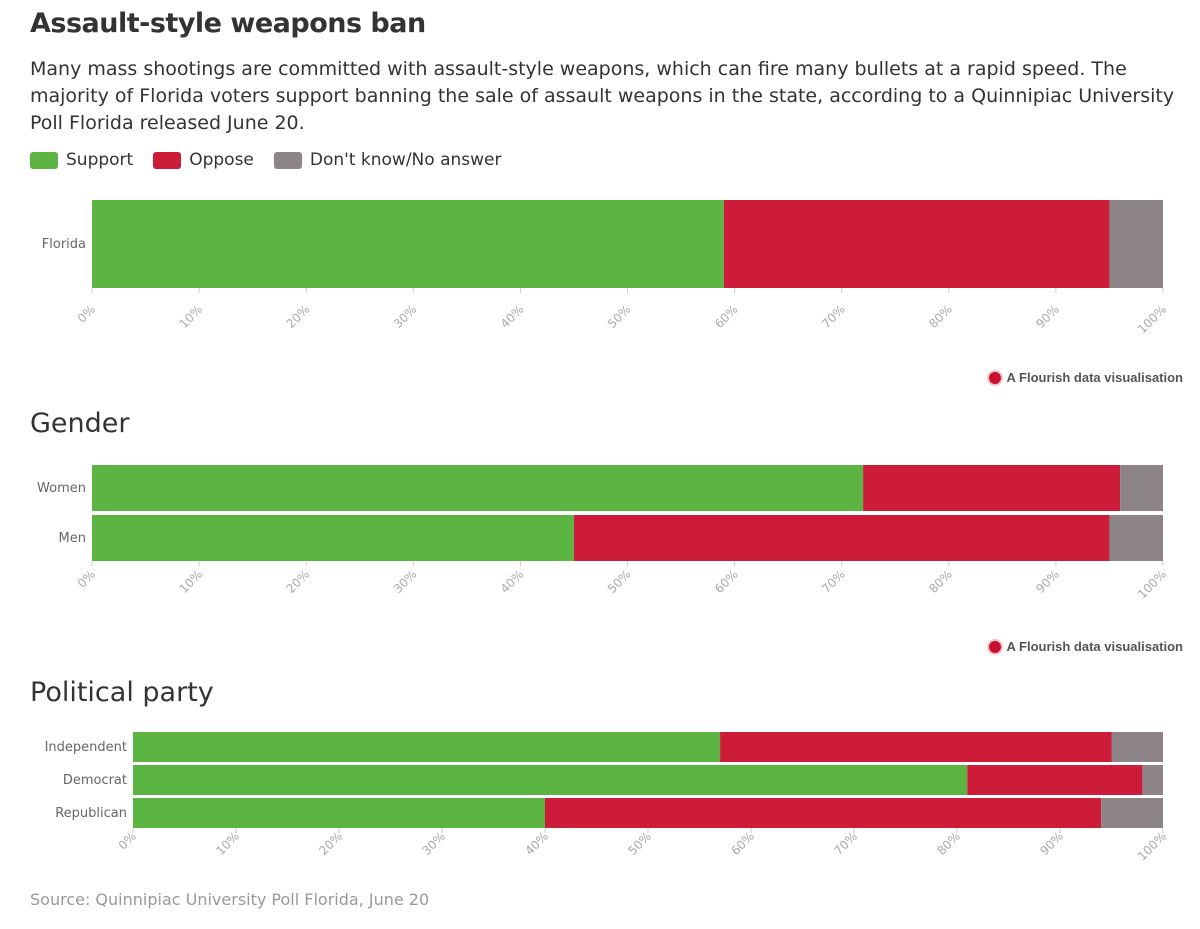 This screenshot has height=929, width=1200. I want to click on legend-swatch-dont-know, so click(287, 160).